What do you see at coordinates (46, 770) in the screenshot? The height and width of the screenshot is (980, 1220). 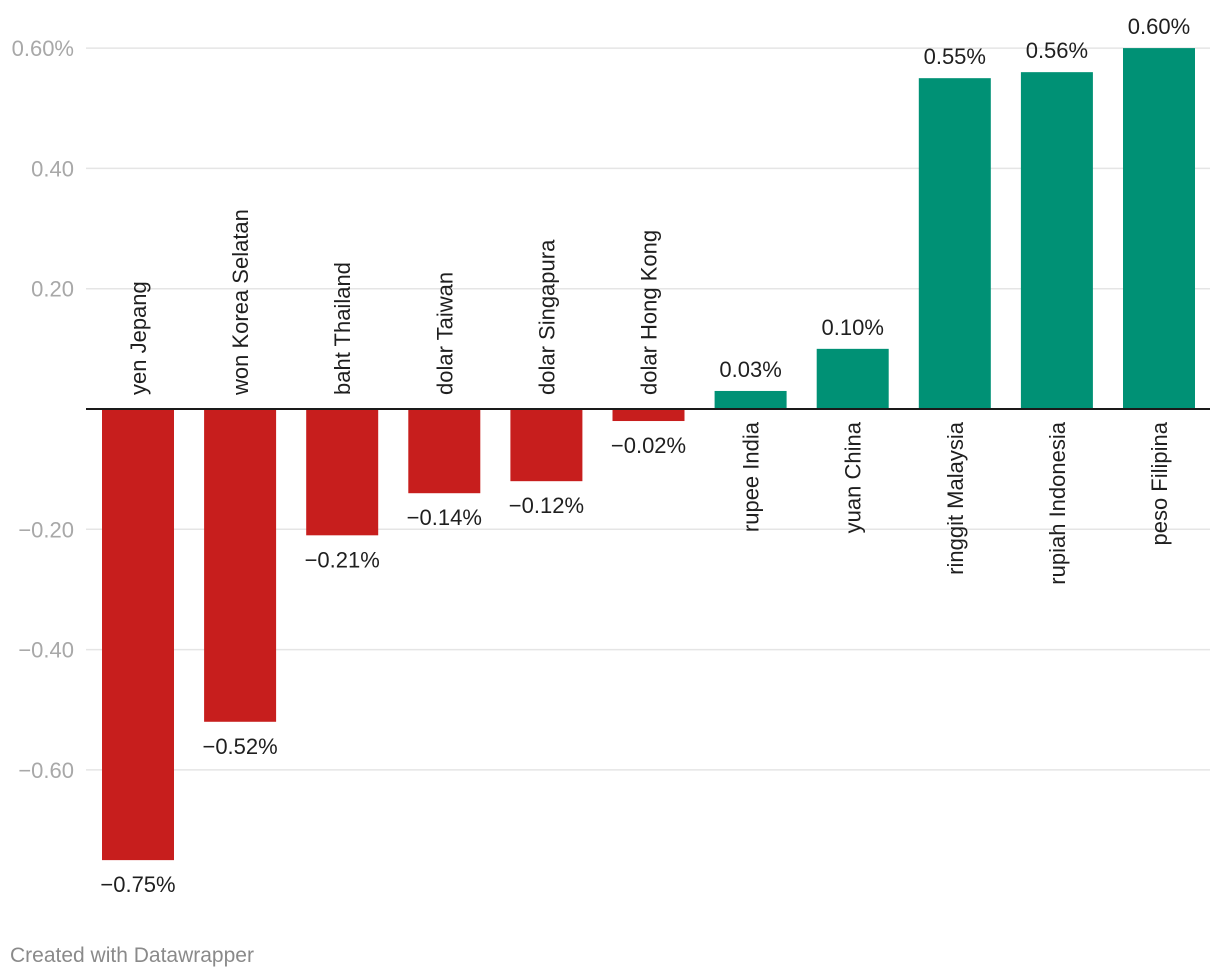 I see `y-tick-label: −0.60` at bounding box center [46, 770].